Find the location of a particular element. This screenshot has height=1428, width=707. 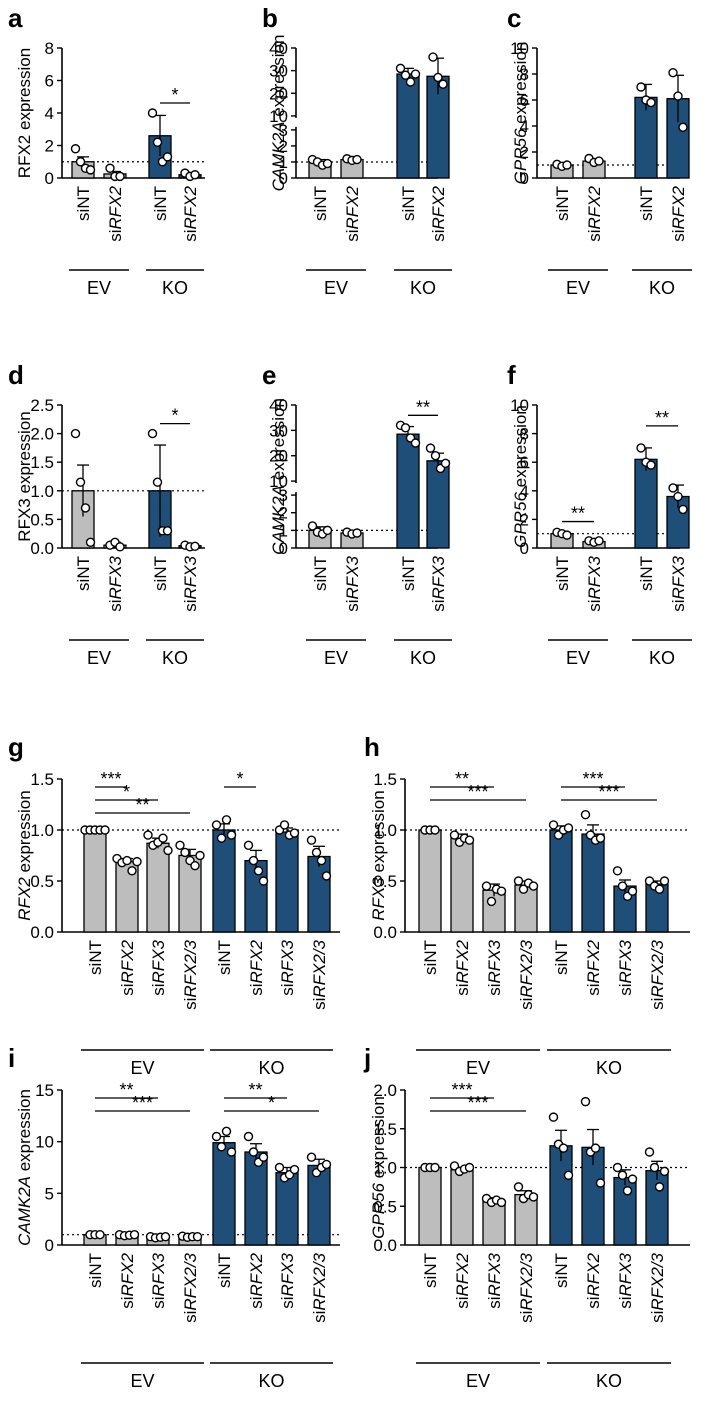

label-part: GPR56 is located at coordinates (520, 156).